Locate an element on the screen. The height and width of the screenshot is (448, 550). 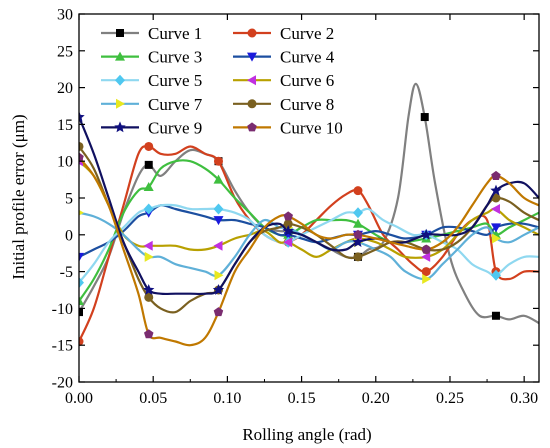
legend-label: Curve 9 is located at coordinates (175, 127).